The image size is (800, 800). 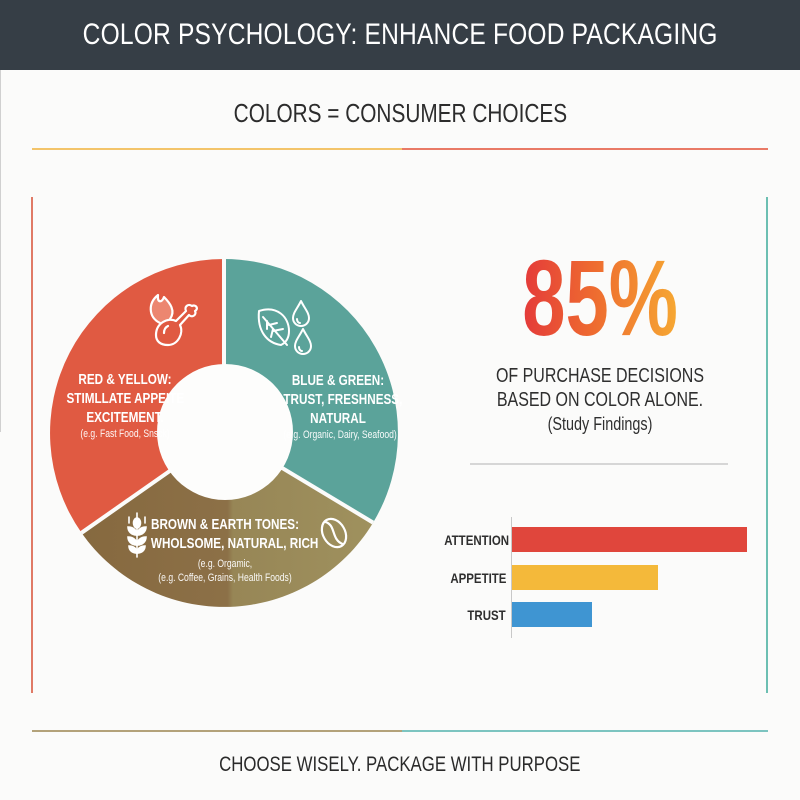 I want to click on red-heading-line-2: STIMLLATE APPEITE, so click(x=125, y=398).